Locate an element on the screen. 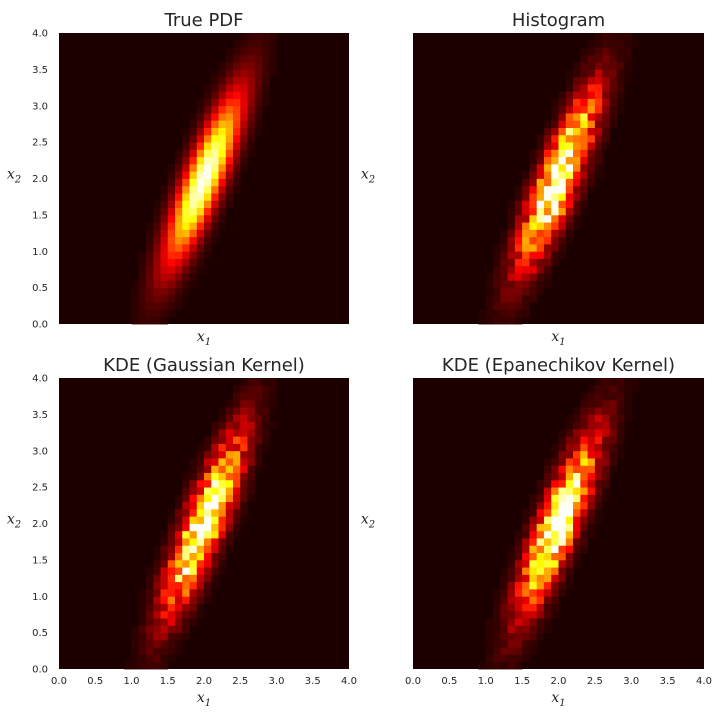 The image size is (720, 720). y-tick-label: 1.5 is located at coordinates (40, 215).